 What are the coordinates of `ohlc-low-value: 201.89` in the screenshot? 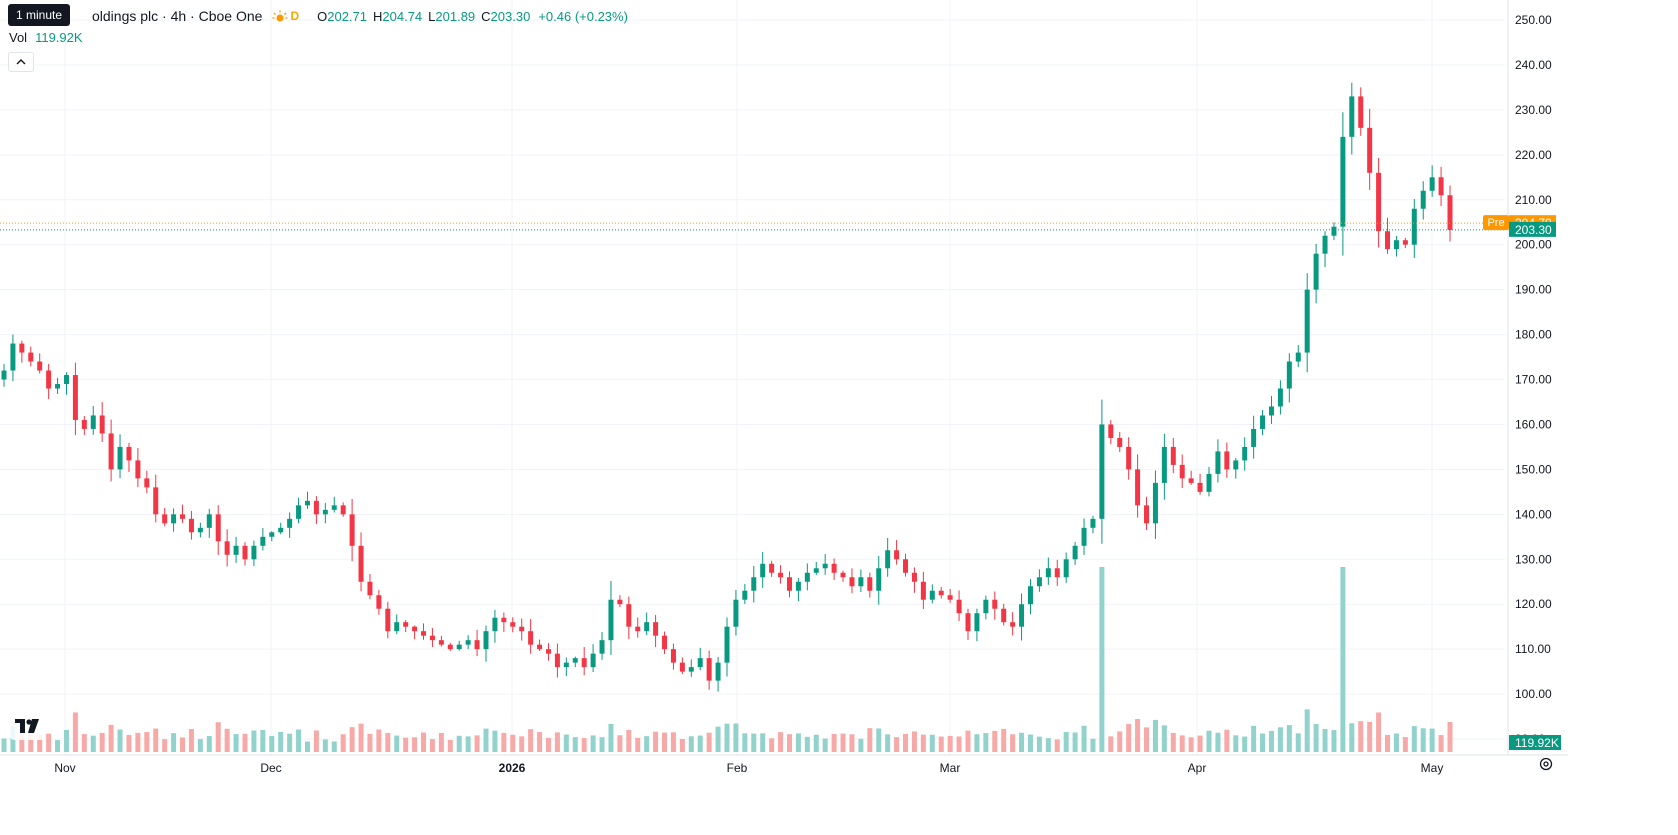 It's located at (455, 16).